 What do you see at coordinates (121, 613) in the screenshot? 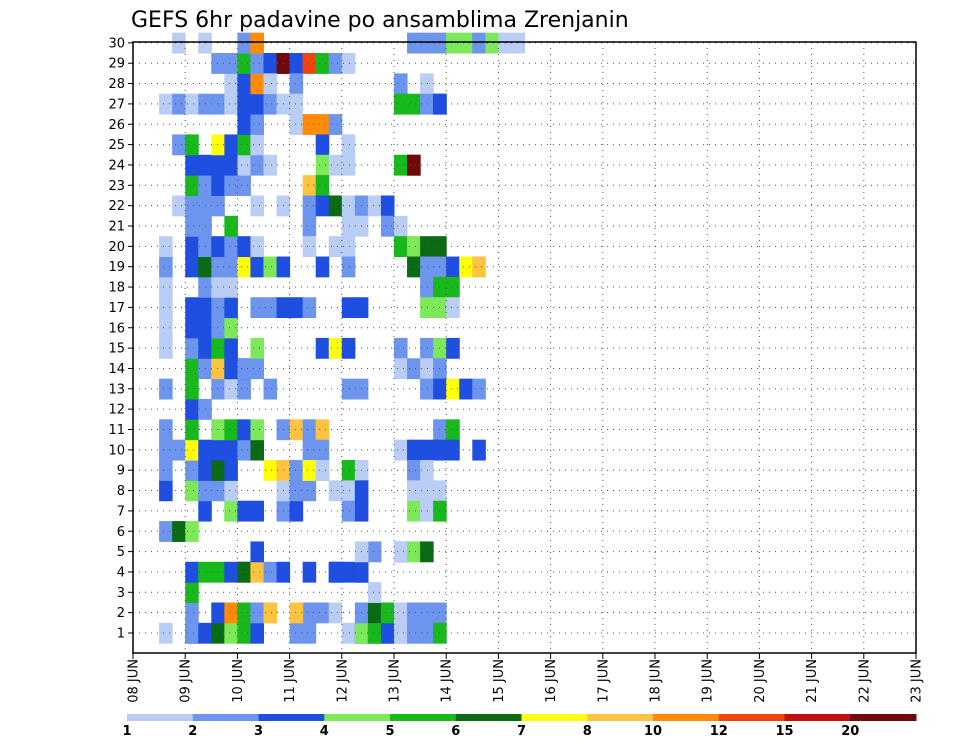
I see `y-tick-label: 2` at bounding box center [121, 613].